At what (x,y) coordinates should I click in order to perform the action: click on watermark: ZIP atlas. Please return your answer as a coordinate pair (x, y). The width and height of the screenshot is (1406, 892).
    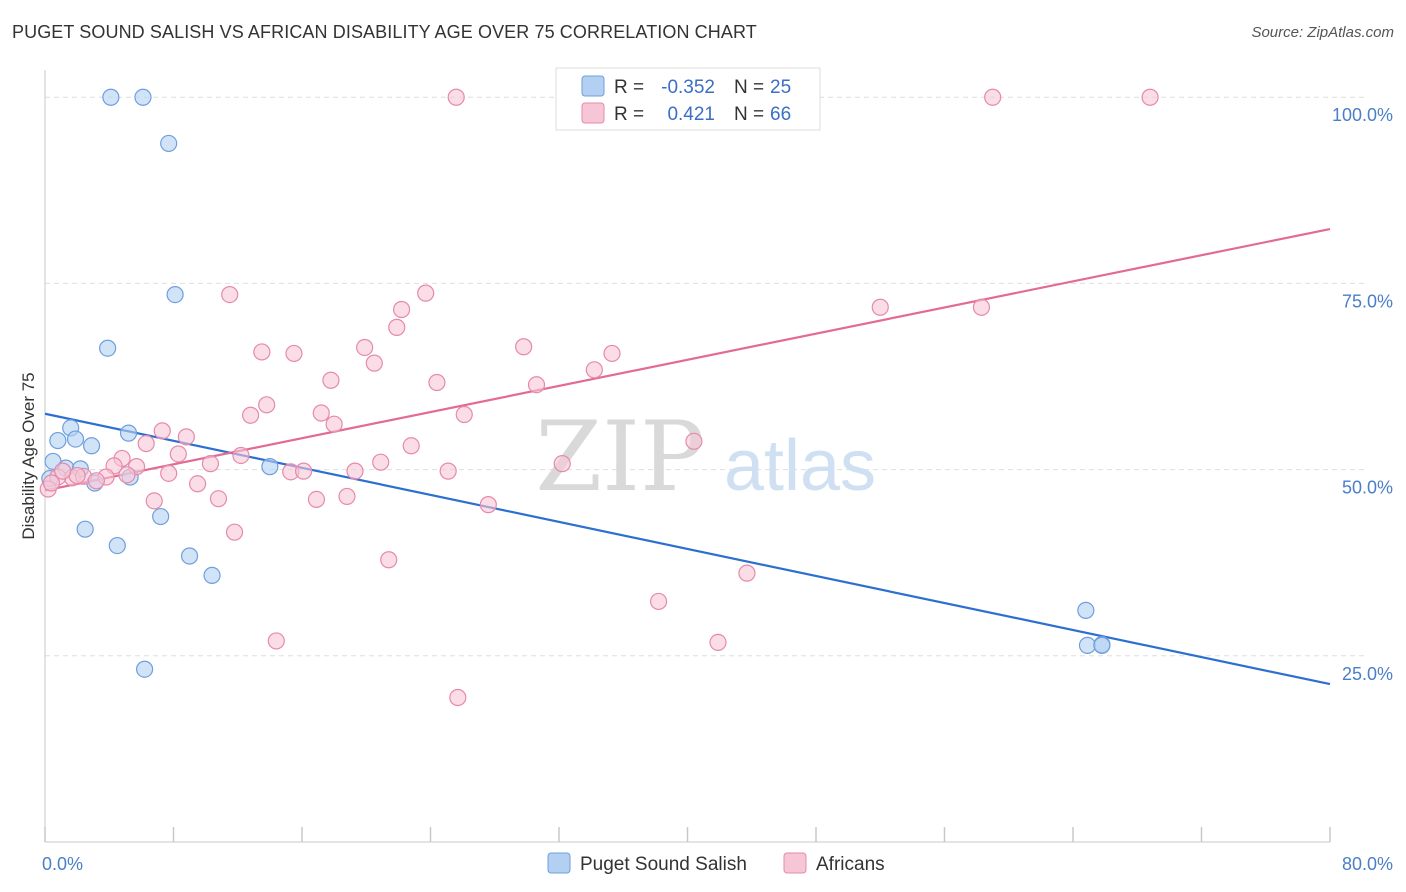
    Looking at the image, I should click on (705, 457).